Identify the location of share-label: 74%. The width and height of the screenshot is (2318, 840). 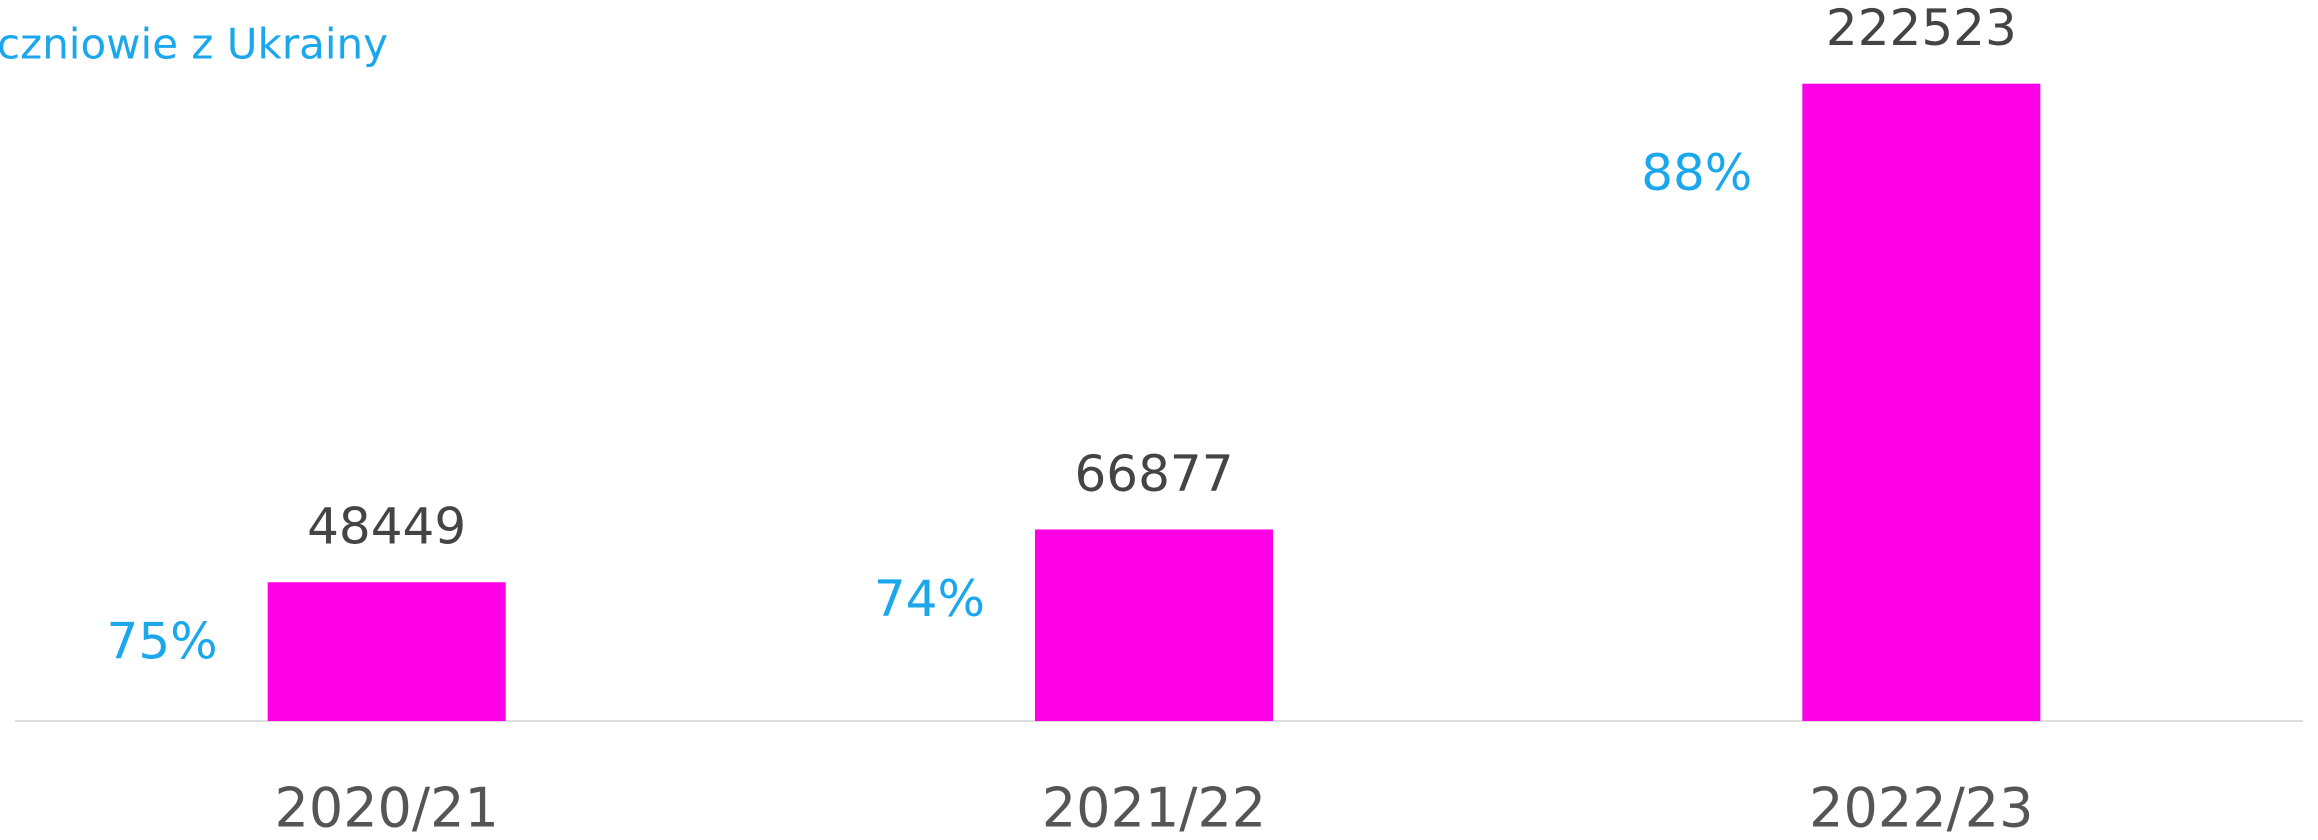
(929, 599).